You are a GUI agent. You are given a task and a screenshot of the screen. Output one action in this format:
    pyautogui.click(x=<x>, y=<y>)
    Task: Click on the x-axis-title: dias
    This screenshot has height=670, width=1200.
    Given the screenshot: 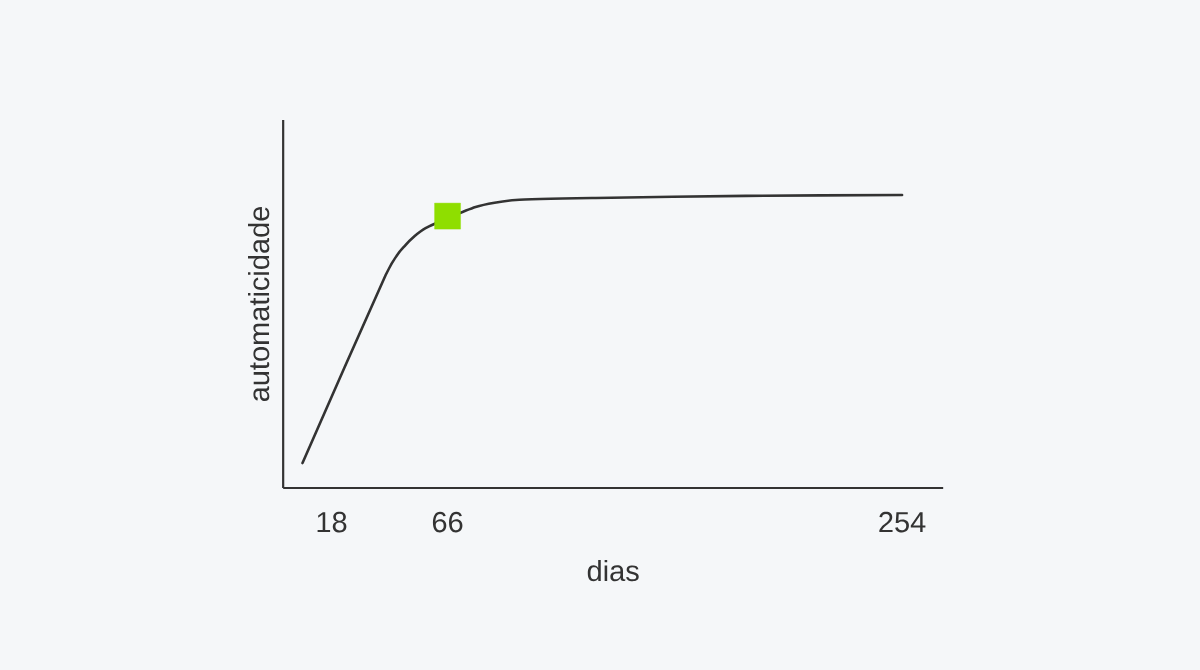 What is the action you would take?
    pyautogui.click(x=613, y=570)
    